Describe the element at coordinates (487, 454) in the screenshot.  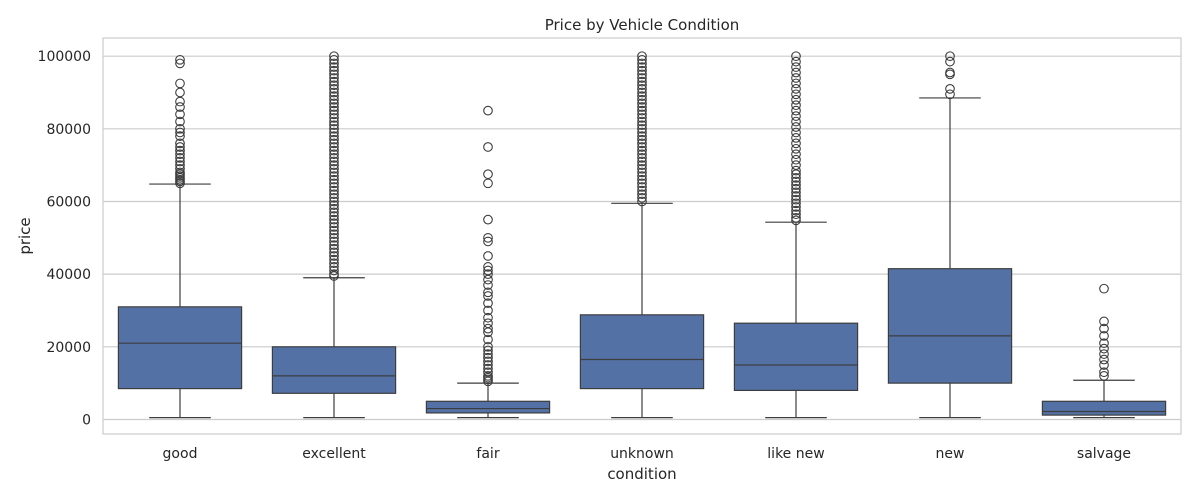
I see `x-tick-label: fair` at that location.